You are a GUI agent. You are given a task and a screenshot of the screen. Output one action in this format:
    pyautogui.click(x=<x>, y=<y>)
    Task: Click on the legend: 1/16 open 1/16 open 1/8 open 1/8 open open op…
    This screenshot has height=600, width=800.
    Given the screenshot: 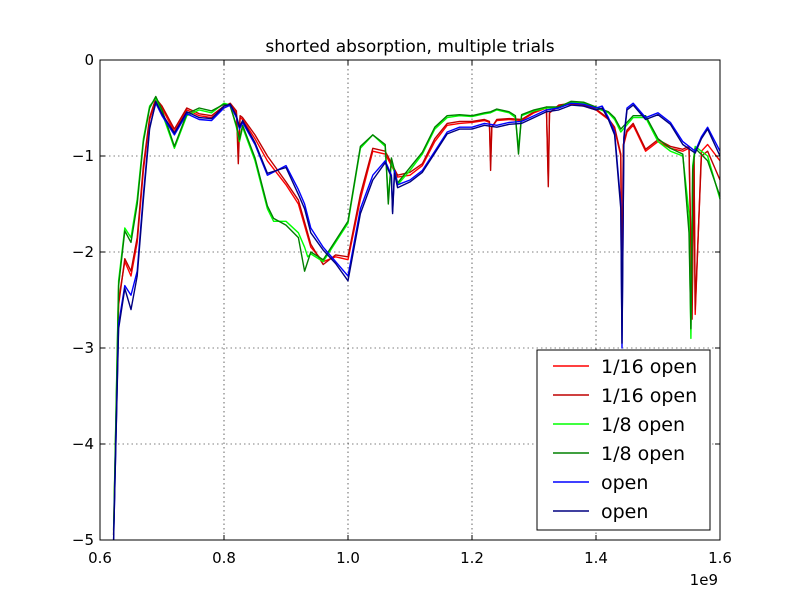 What is the action you would take?
    pyautogui.click(x=623, y=440)
    